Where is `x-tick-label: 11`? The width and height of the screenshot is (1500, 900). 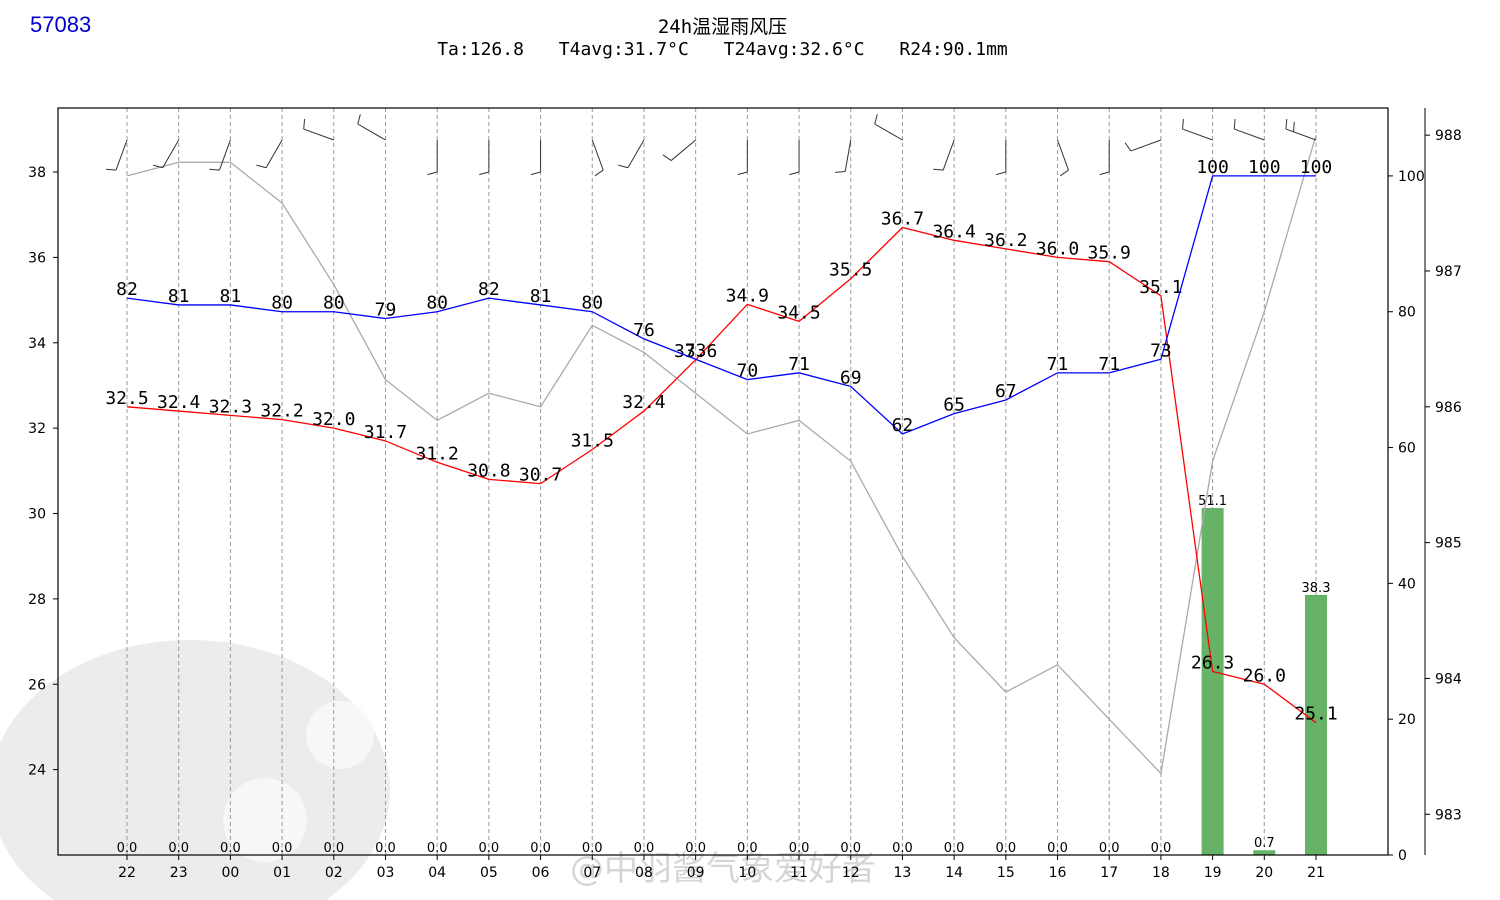 x-tick-label: 11 is located at coordinates (799, 873).